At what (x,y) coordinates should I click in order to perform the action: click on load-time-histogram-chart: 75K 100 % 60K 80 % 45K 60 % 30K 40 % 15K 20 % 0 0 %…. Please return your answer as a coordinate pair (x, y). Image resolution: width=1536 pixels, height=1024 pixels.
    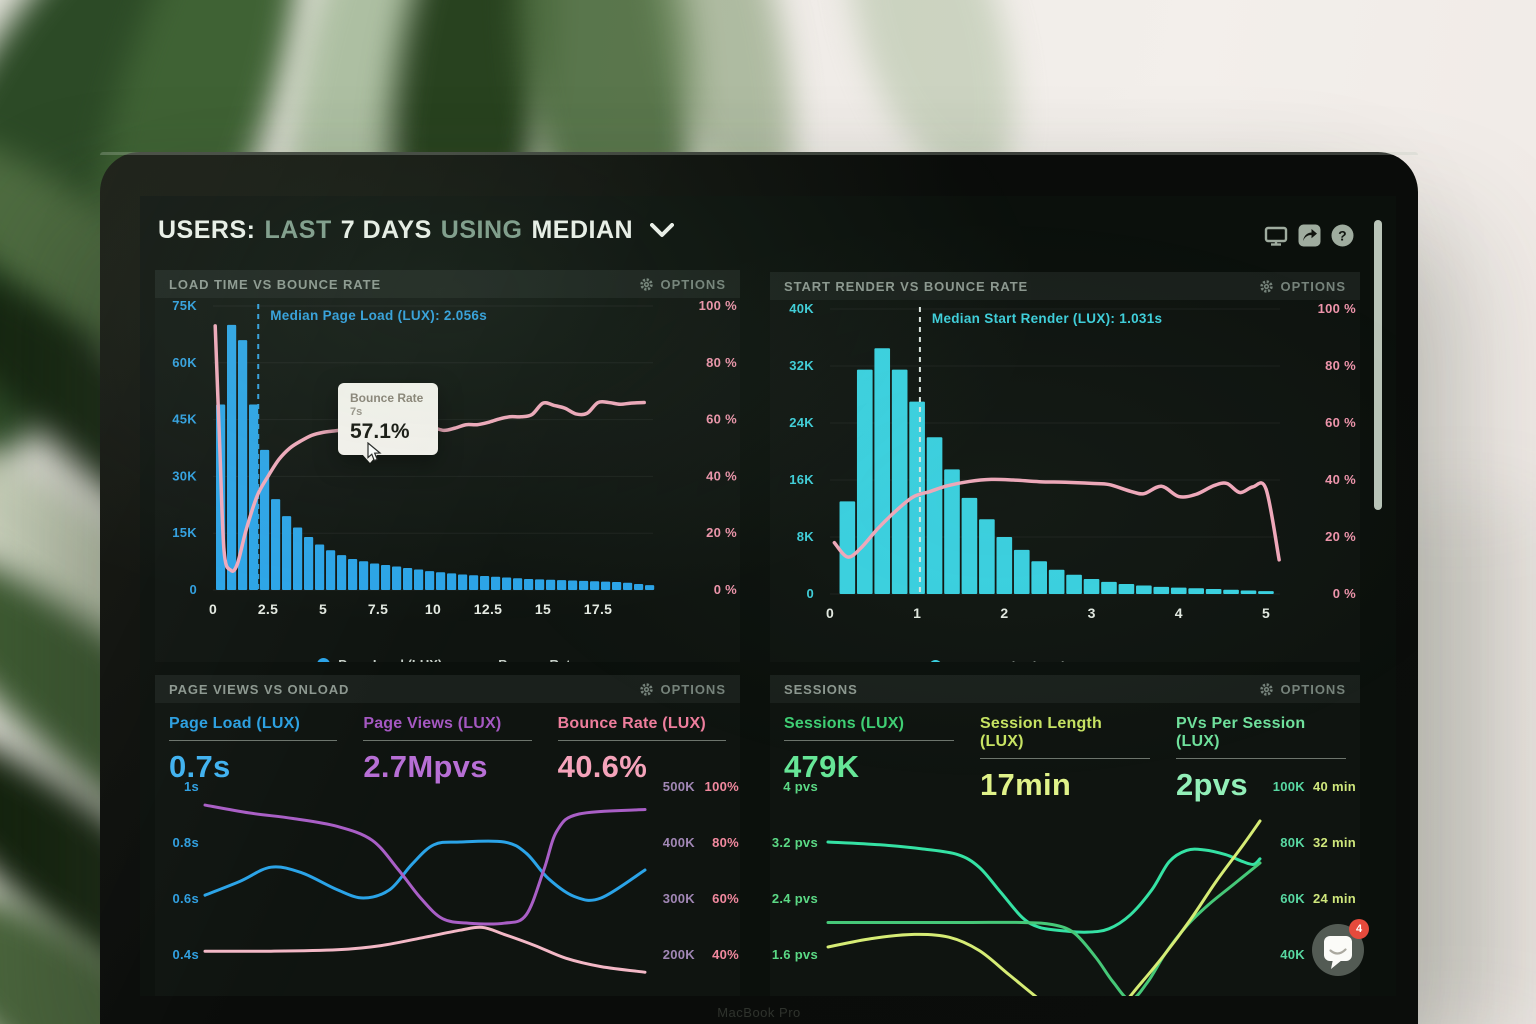
    Looking at the image, I should click on (447, 474).